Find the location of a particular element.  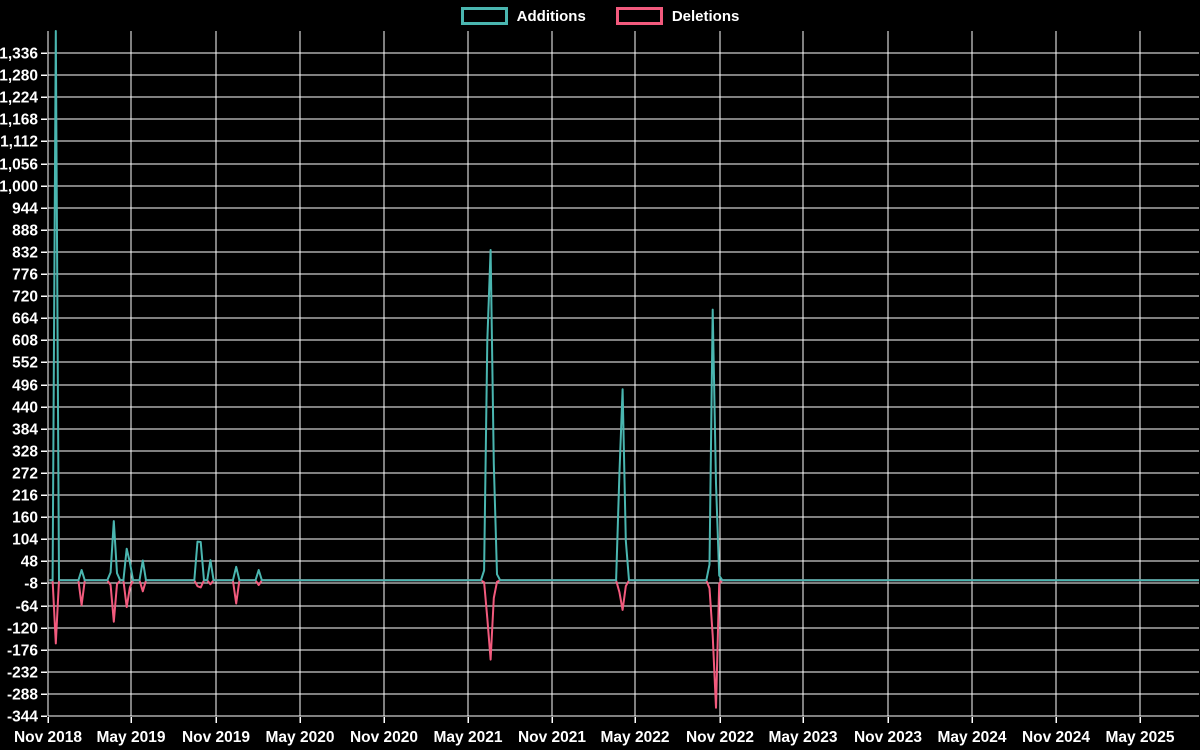

svg-text: 1,056 is located at coordinates (19, 165).